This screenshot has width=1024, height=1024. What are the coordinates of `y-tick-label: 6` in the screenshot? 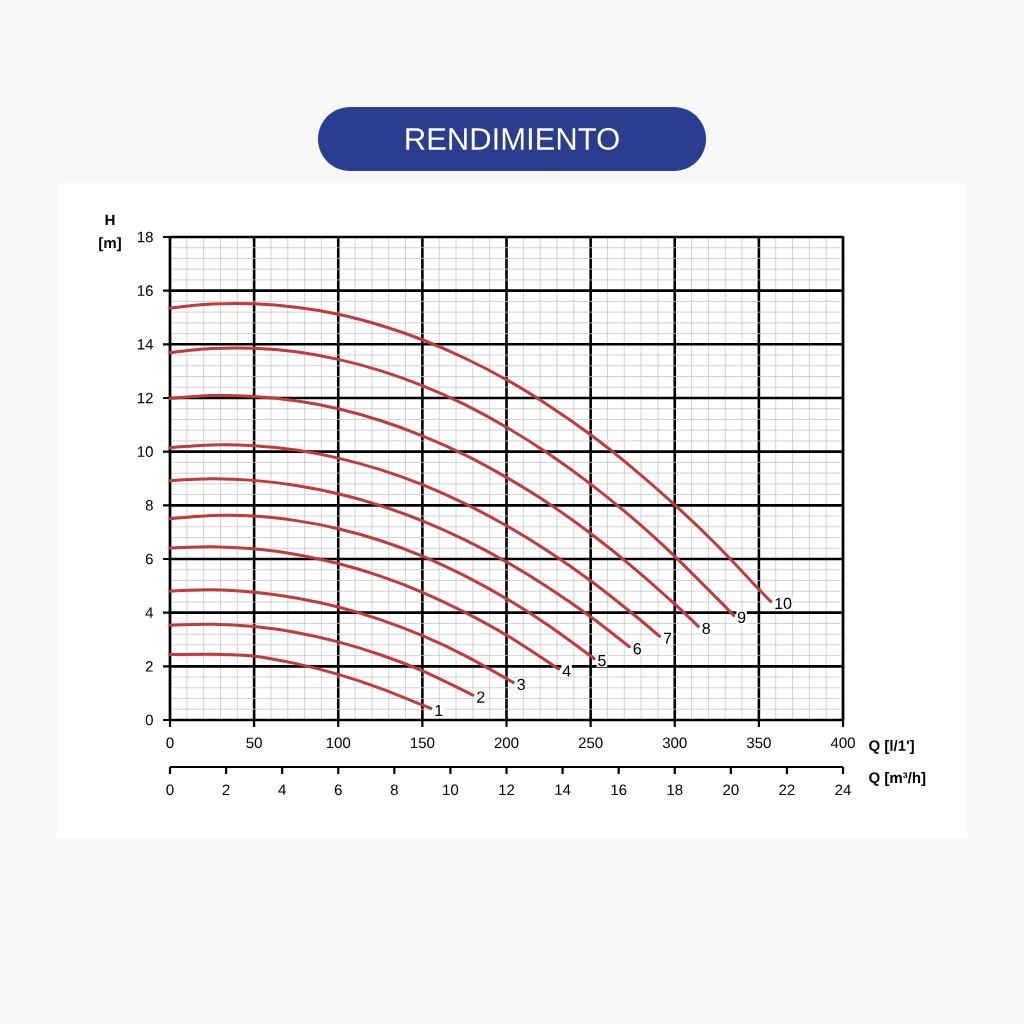 It's located at (149, 559).